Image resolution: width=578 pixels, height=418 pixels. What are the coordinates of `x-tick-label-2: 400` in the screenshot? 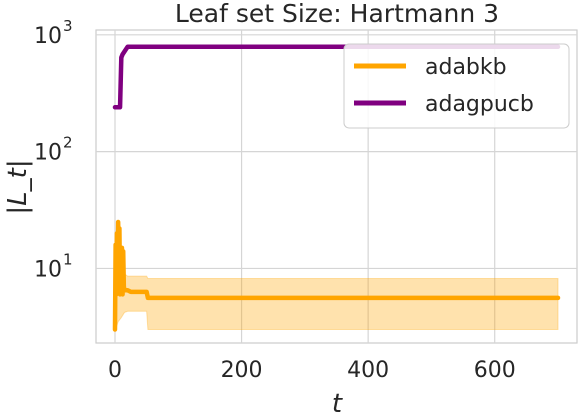 It's located at (368, 370).